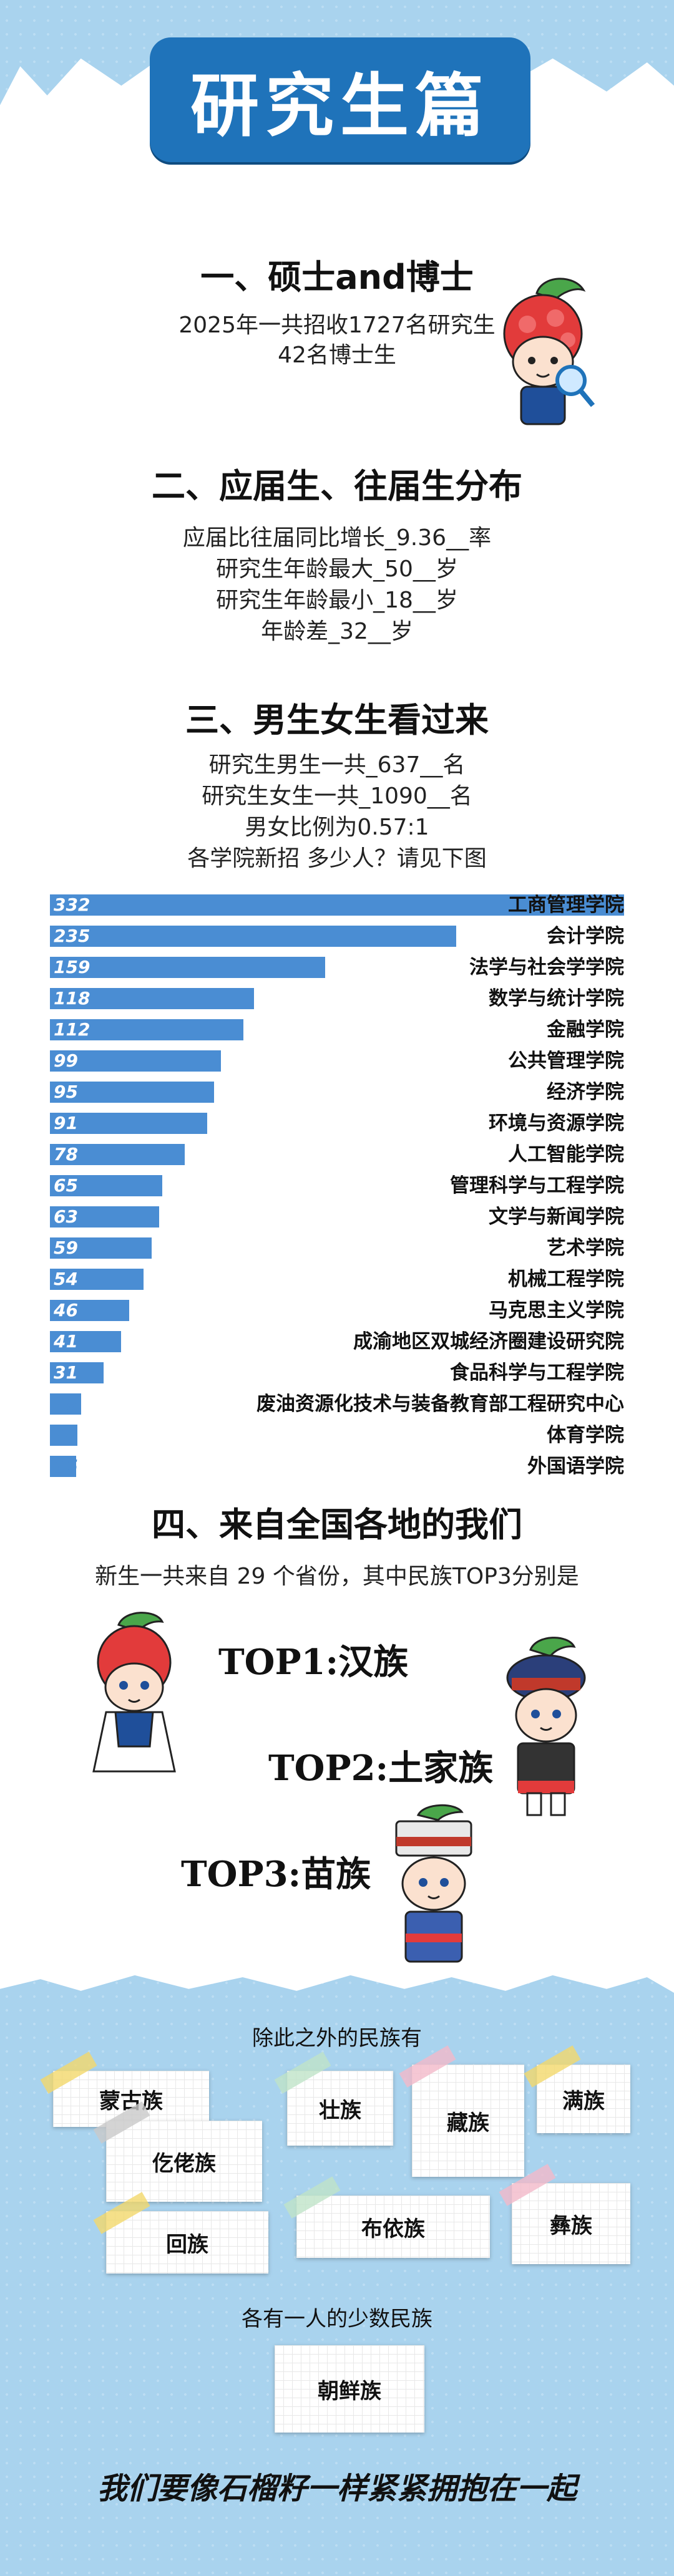  I want to click on bar-category-label: 管理科学与工程学院, so click(537, 1185).